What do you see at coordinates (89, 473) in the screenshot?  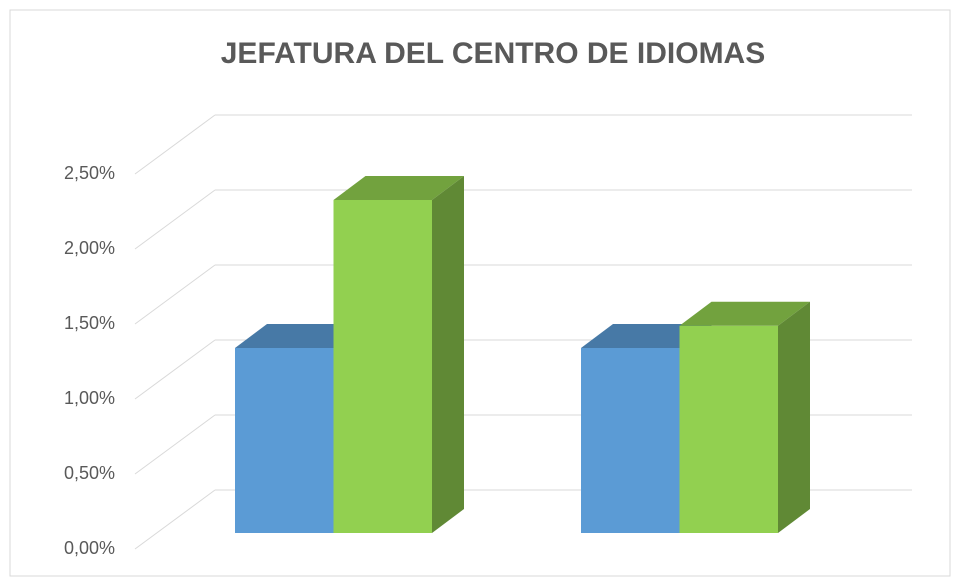 I see `y-tick-label: 0,50%` at bounding box center [89, 473].